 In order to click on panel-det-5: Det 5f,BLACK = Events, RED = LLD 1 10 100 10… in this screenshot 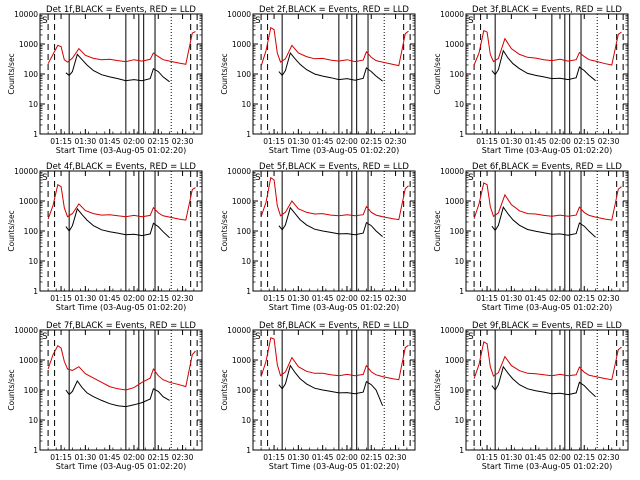, I will do `click(318, 237)`.